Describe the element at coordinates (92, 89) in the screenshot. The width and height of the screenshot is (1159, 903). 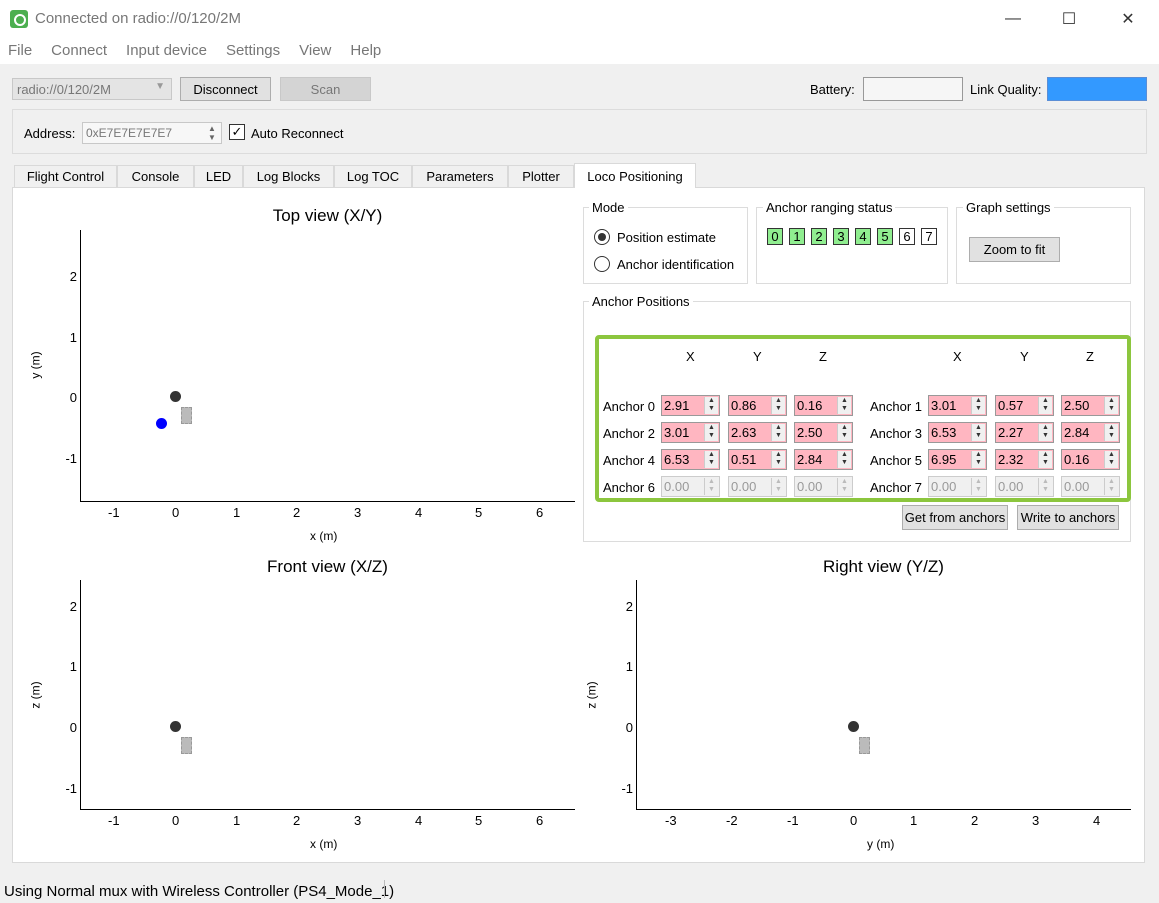
I see `uri-select: radio://0/120/2M ▼` at that location.